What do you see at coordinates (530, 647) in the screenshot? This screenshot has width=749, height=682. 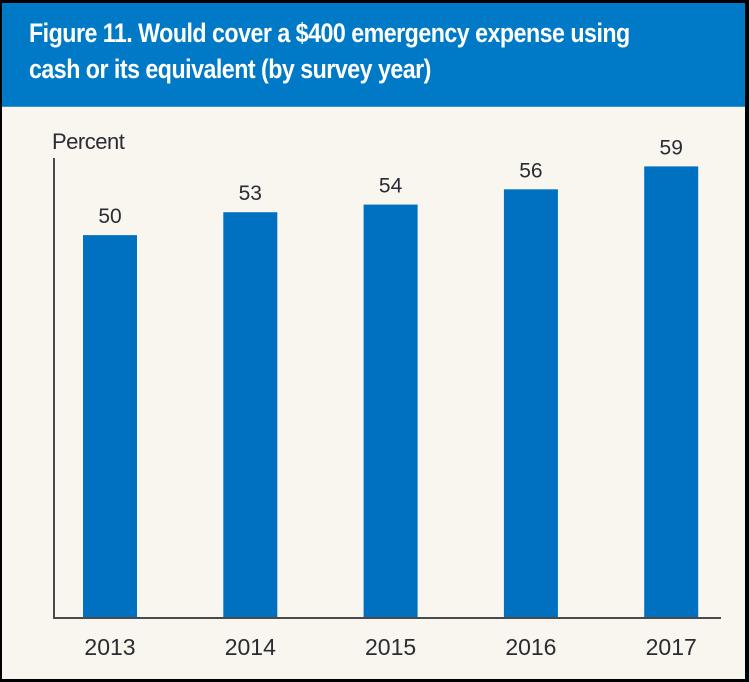 I see `x-tick-label-2016: 2016` at bounding box center [530, 647].